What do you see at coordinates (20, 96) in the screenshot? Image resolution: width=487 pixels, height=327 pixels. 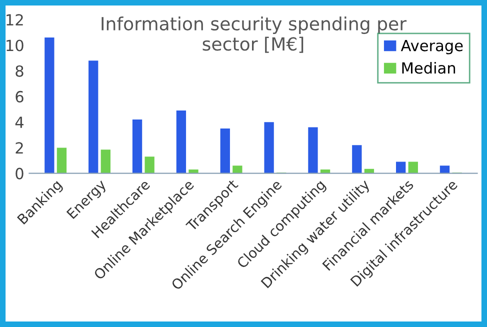 I see `y-tick-label: 6` at bounding box center [20, 96].